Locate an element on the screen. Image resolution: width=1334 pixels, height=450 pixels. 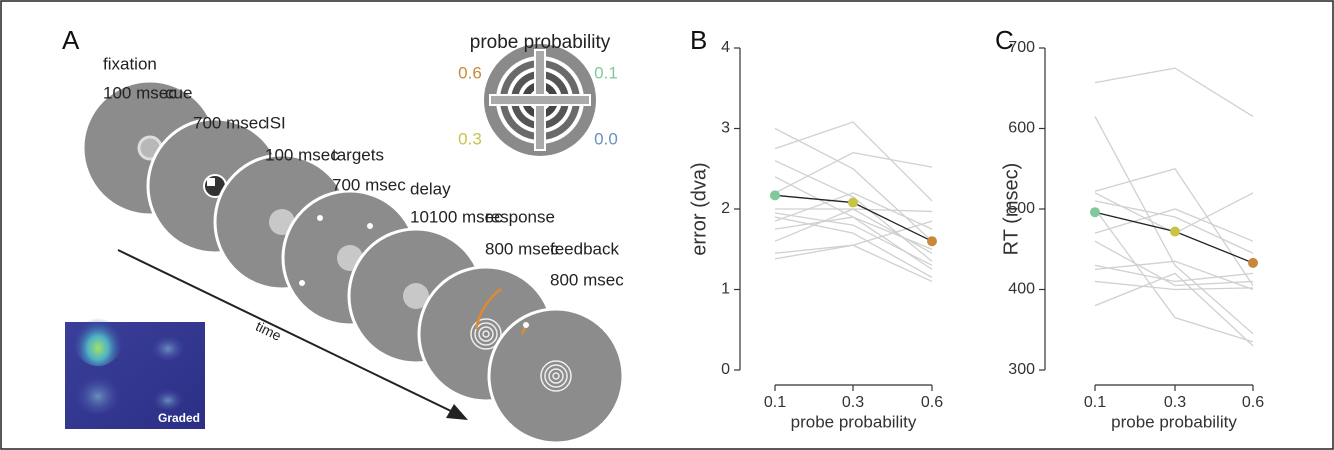
panel-label: C is located at coordinates (1004, 40).